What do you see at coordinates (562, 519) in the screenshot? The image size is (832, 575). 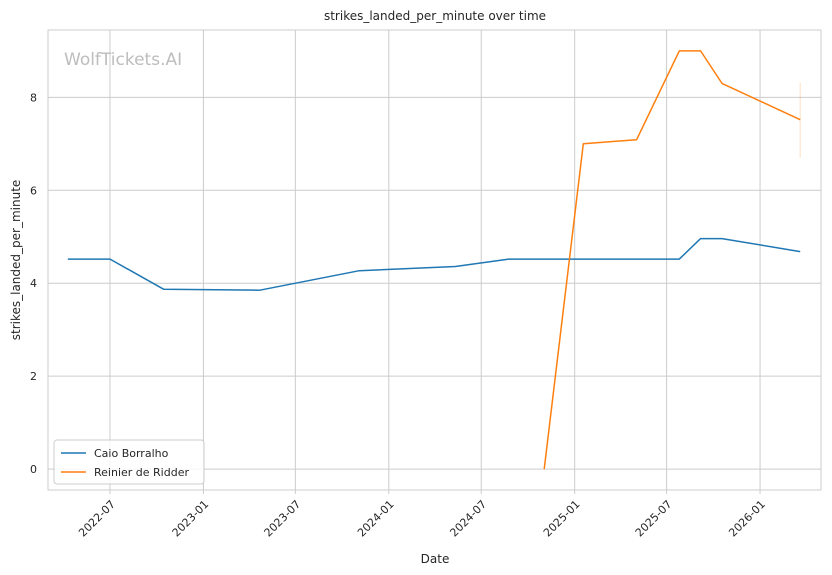 I see `x-tick-label: 2025-01` at bounding box center [562, 519].